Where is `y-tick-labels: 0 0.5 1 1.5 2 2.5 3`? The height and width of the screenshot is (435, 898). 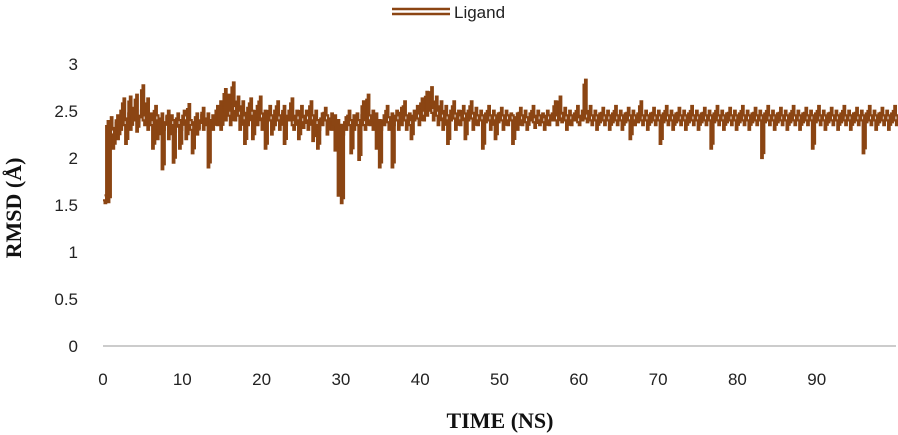
y-tick-labels: 0 0.5 1 1.5 2 2.5 3 is located at coordinates (66, 205).